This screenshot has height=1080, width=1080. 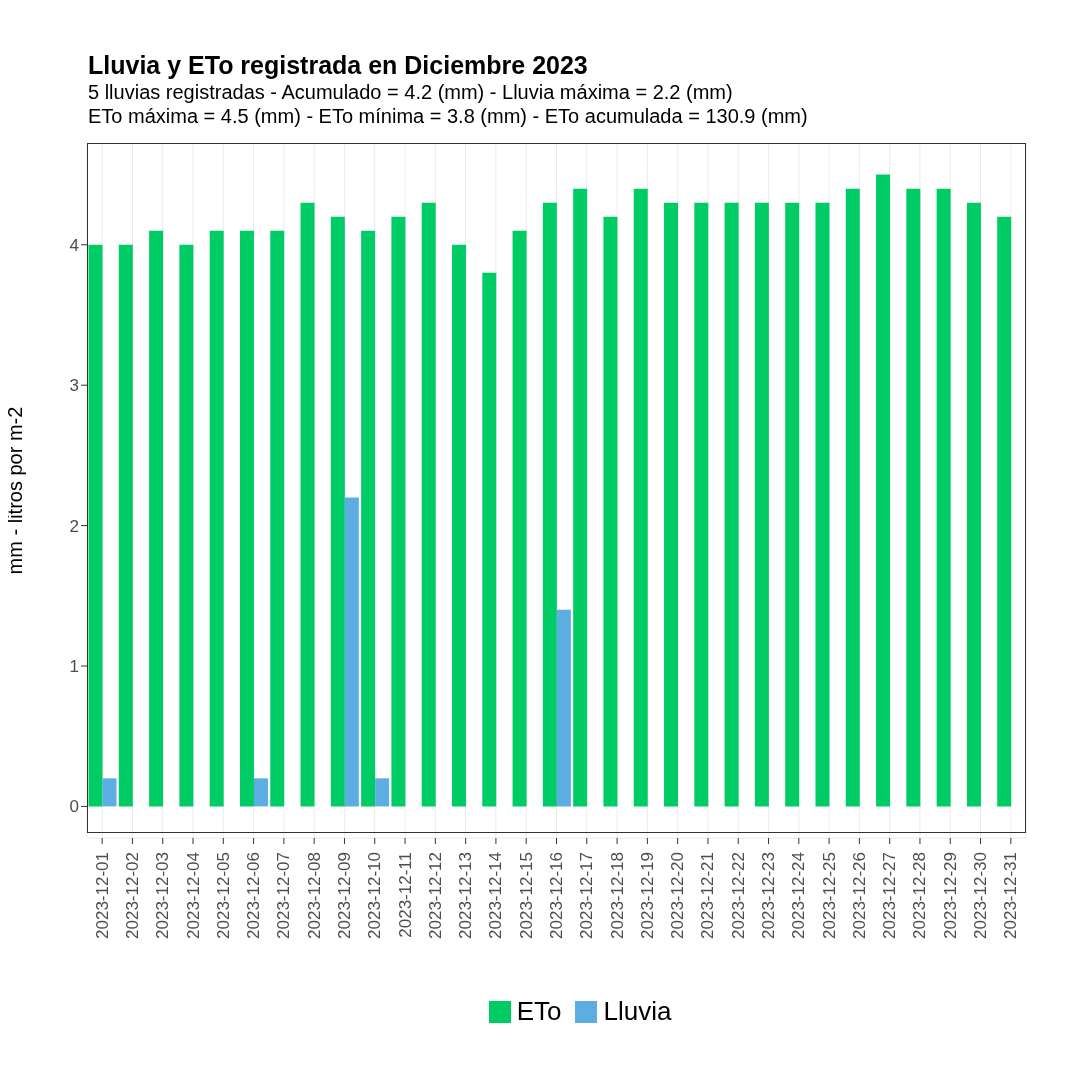 I want to click on x-tick-label: 2023-12-30, so click(x=981, y=895).